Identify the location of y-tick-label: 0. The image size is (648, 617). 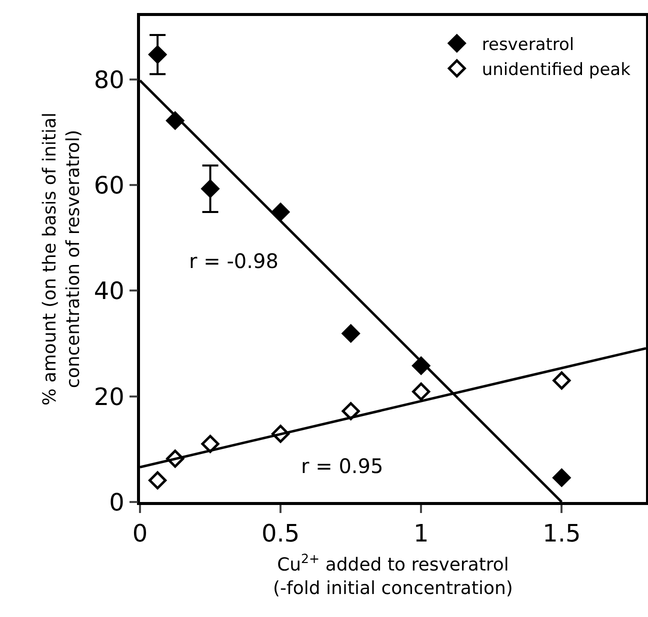
(116, 502).